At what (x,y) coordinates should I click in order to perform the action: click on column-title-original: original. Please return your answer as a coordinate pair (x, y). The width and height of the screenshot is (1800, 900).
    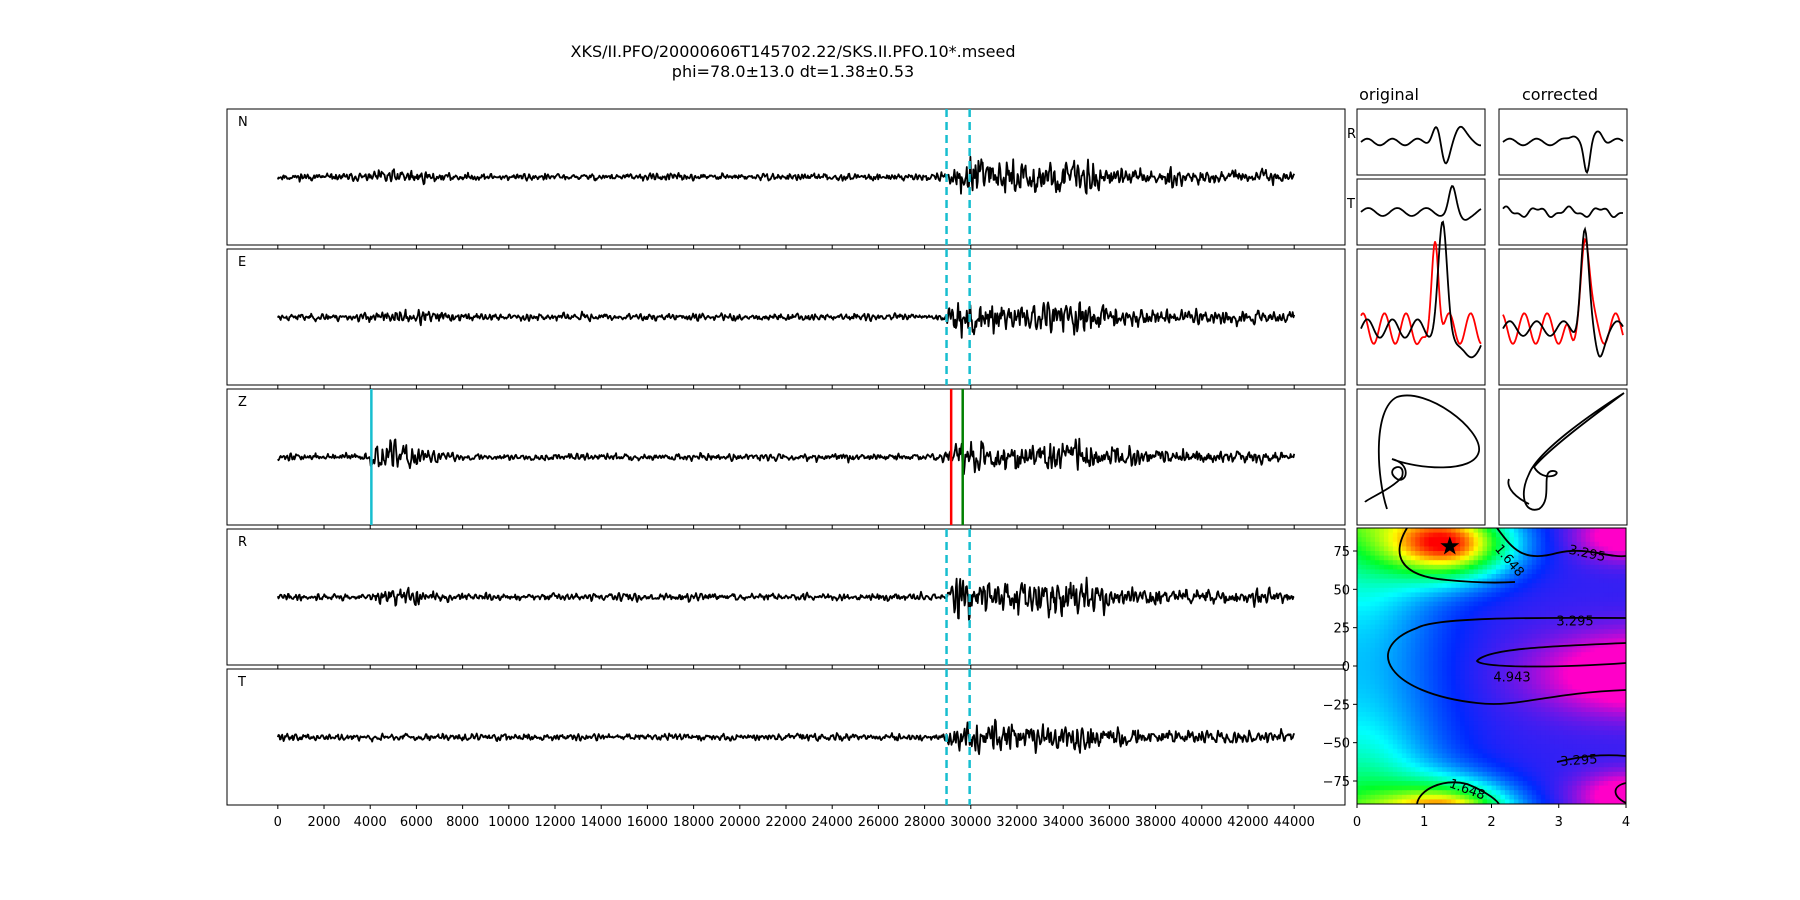
    Looking at the image, I should click on (1389, 94).